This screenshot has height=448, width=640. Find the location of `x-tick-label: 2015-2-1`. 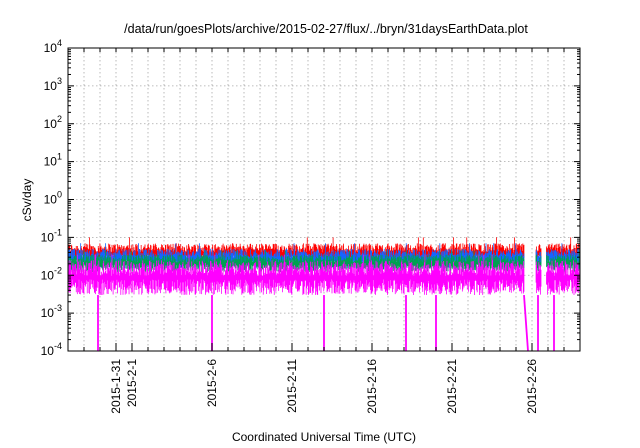

x-tick-label: 2015-2-1 is located at coordinates (132, 383).